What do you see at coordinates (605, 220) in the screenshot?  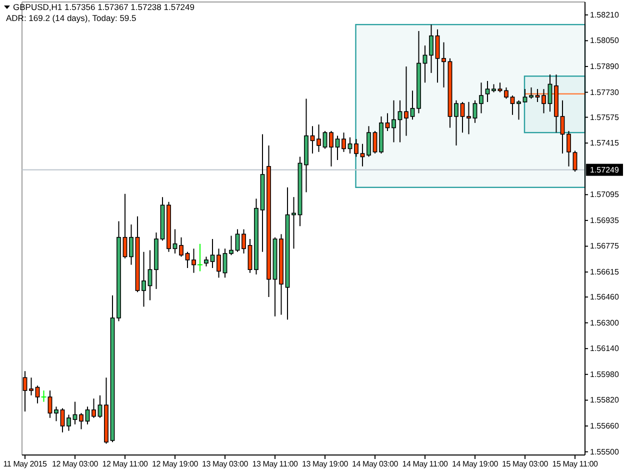 I see `y-tick-label: 1.56935` at bounding box center [605, 220].